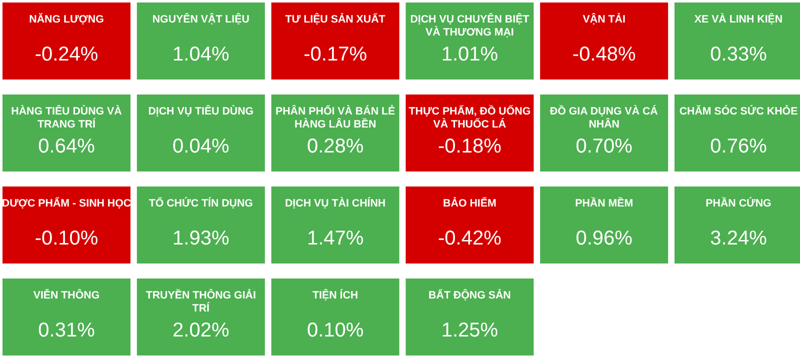  I want to click on data-label: 0.31%, so click(67, 331).